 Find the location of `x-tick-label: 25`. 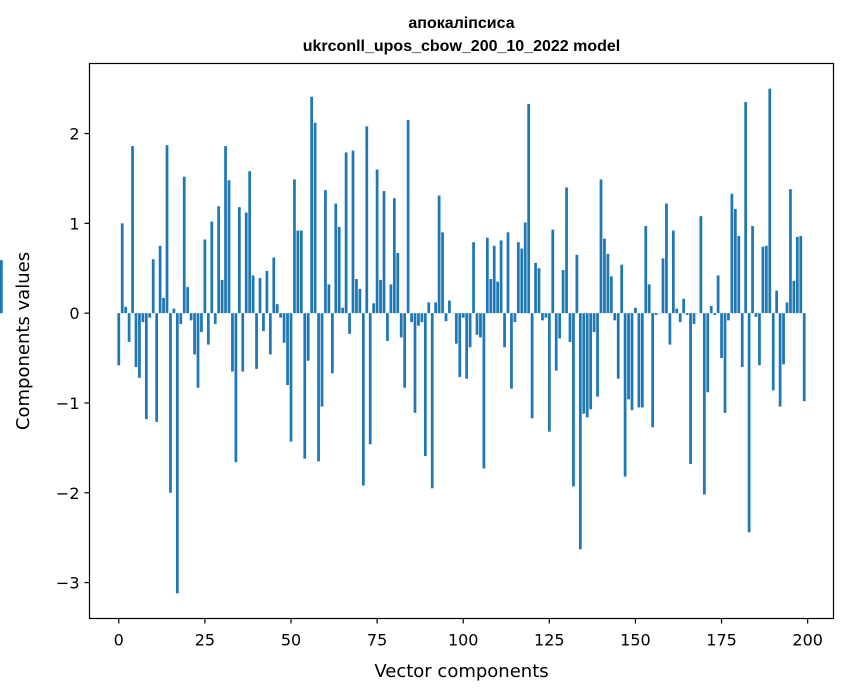

x-tick-label: 25 is located at coordinates (205, 640).